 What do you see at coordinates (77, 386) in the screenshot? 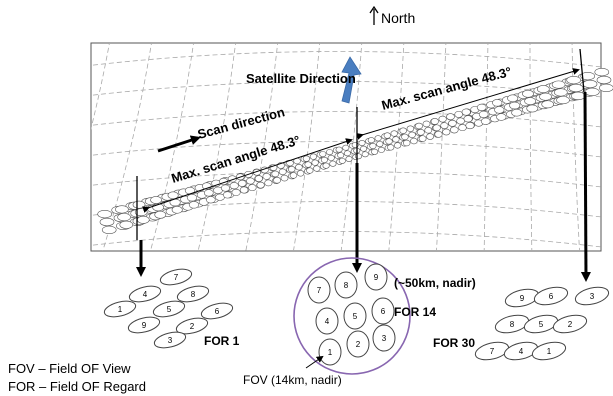
I see `legend-for: FOR – Field OF Regard` at bounding box center [77, 386].